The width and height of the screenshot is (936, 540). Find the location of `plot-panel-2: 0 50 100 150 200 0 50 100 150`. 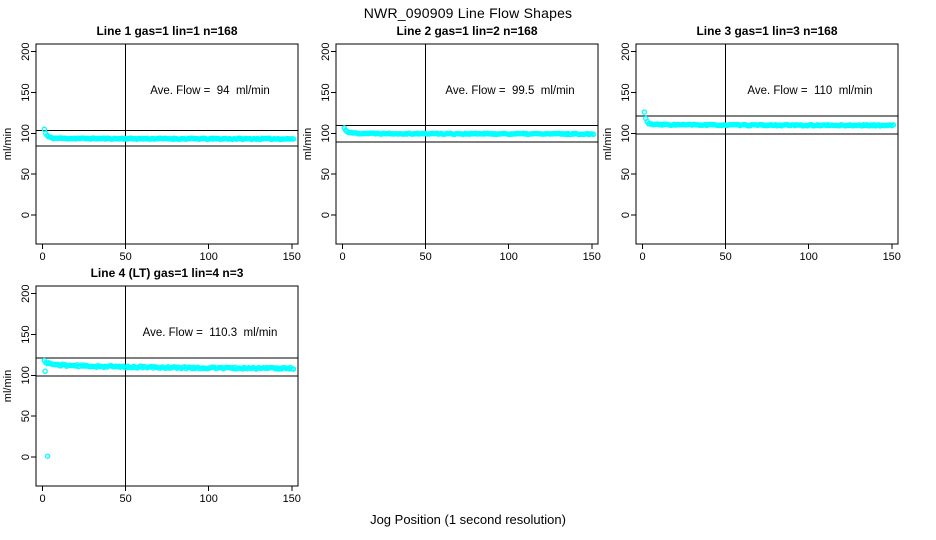

plot-panel-2: 0 50 100 150 200 0 50 100 150 is located at coordinates (460, 153).